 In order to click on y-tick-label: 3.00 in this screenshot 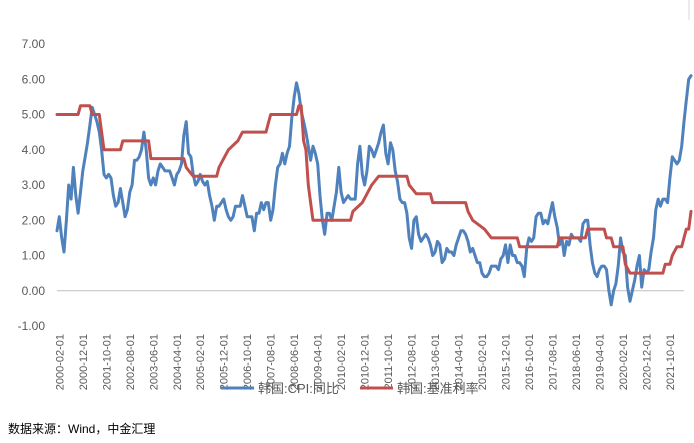, I will do `click(34, 185)`.